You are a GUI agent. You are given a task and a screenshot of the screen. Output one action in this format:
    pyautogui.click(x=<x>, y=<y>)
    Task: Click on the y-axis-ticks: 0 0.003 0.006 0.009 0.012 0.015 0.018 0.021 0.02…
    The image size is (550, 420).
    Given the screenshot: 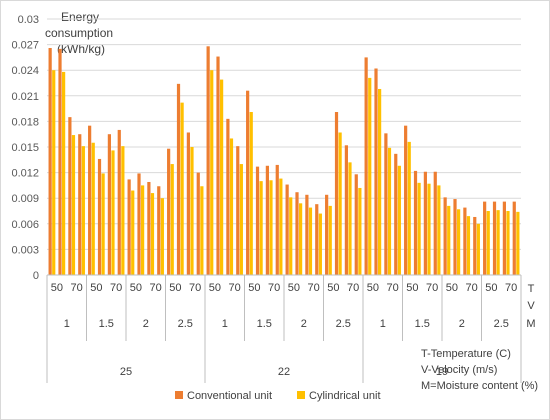 What is the action you would take?
    pyautogui.click(x=25, y=148)
    